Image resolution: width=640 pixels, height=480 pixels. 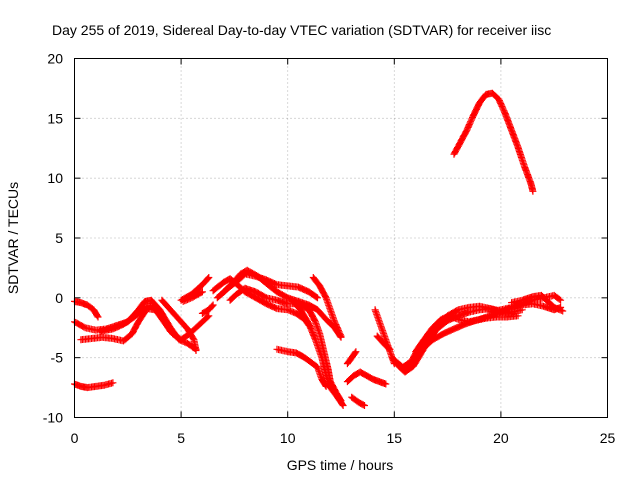 I want to click on series-arc-o, so click(x=327, y=307).